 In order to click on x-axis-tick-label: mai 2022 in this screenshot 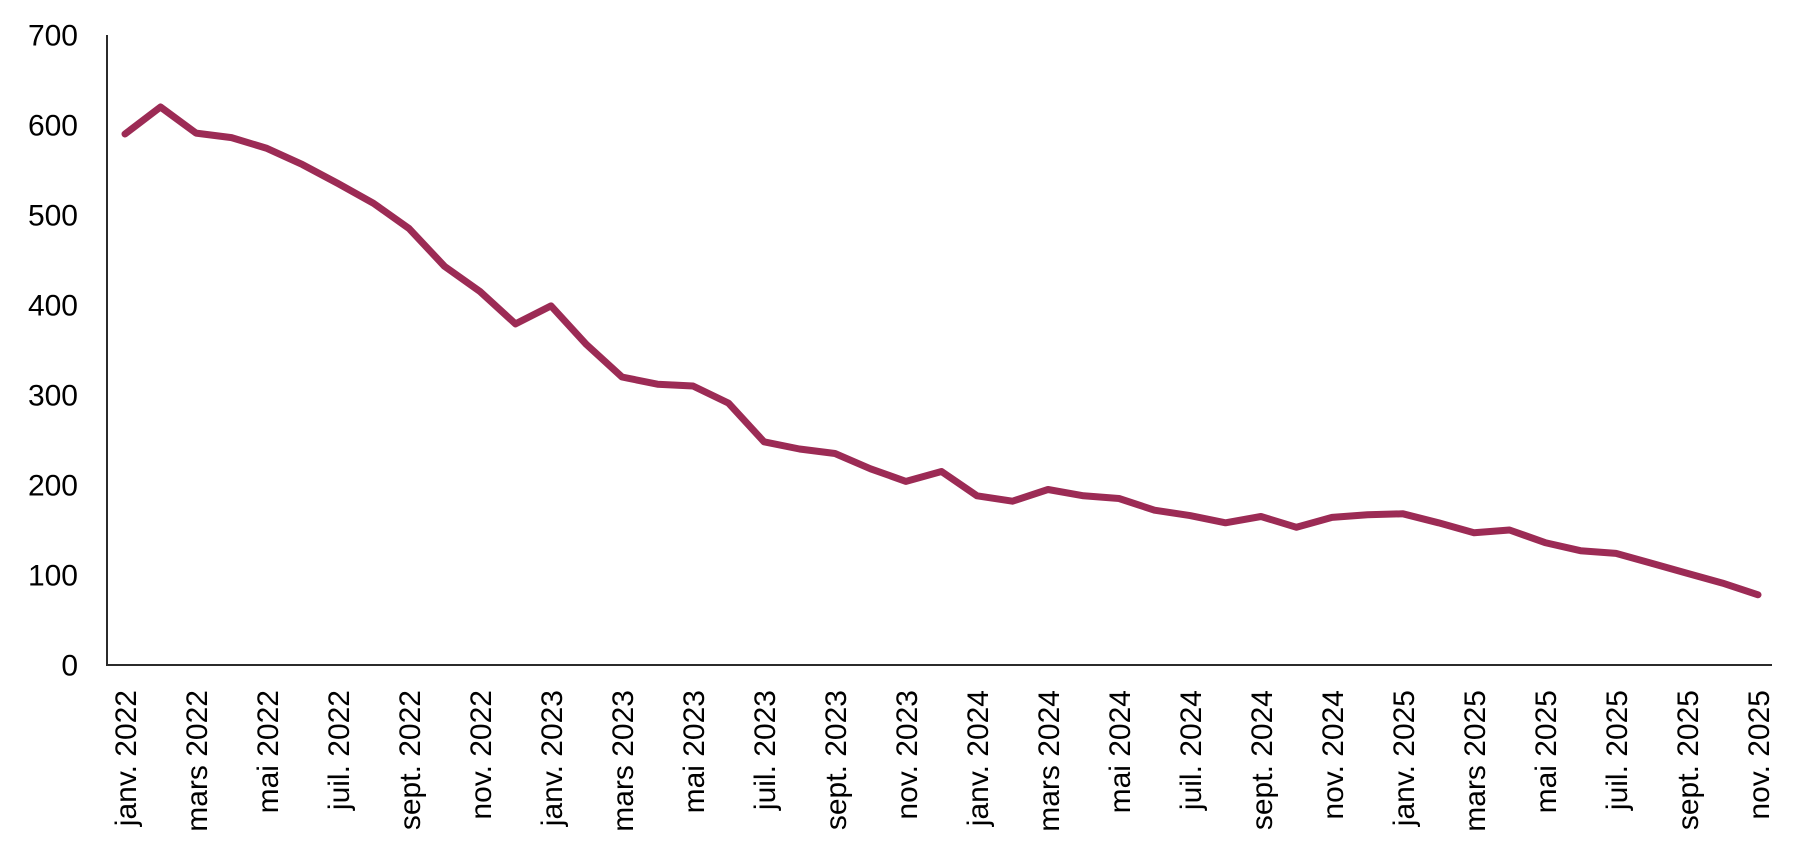, I will do `click(268, 751)`.